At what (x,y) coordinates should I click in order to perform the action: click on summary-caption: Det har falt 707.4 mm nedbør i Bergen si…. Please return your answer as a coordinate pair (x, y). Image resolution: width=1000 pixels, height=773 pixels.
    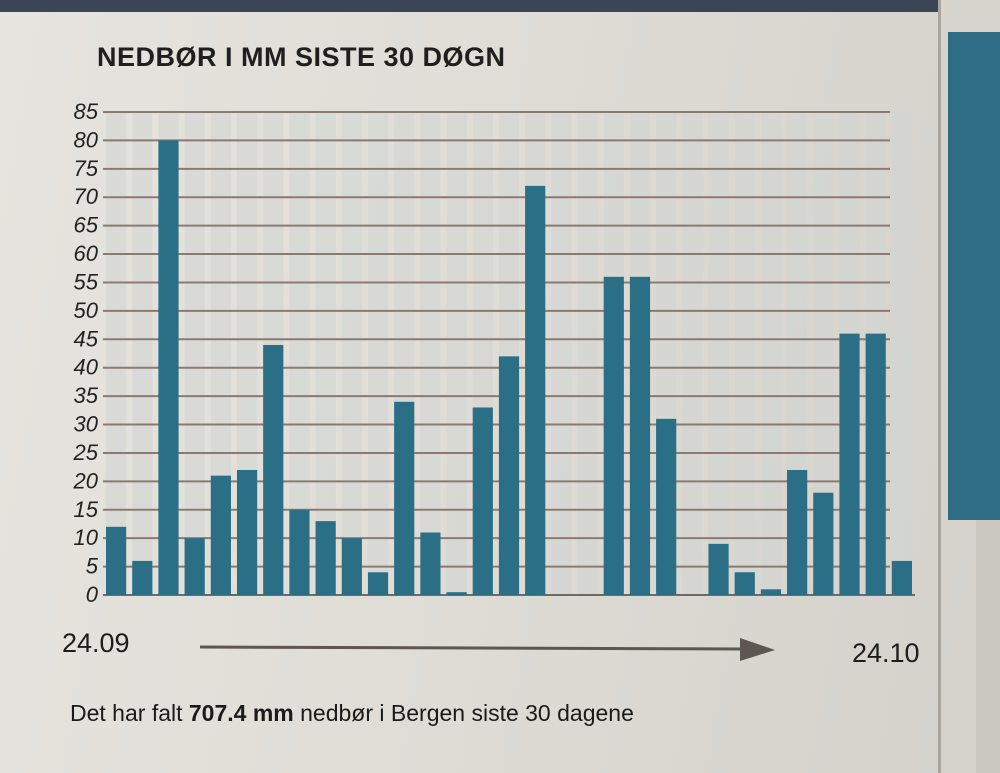
    Looking at the image, I should click on (352, 713).